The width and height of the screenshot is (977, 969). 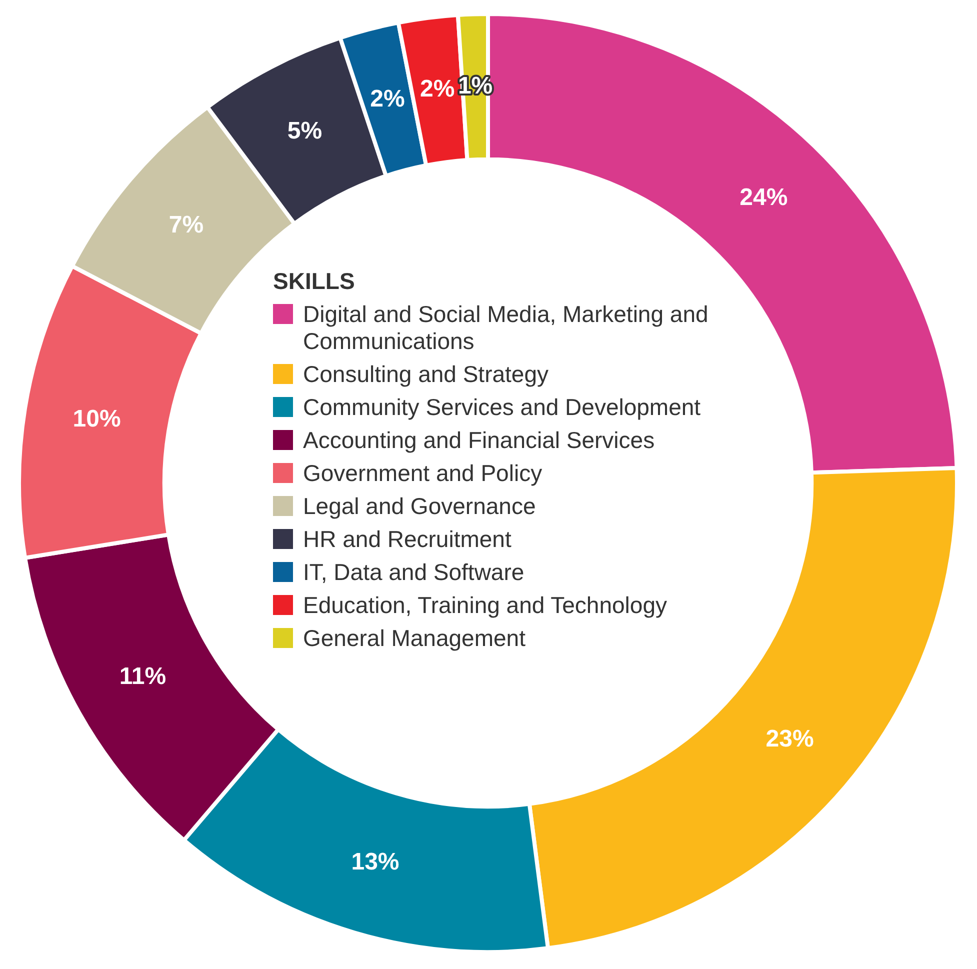 What do you see at coordinates (502, 407) in the screenshot?
I see `legend-label: Community Services and Development` at bounding box center [502, 407].